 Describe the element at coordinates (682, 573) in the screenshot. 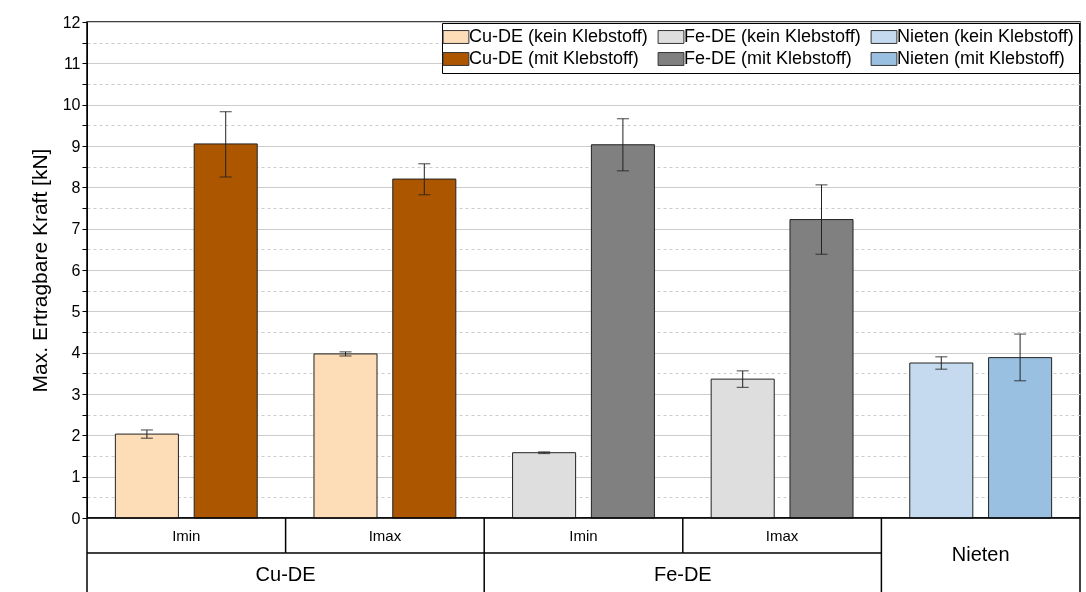

I see `text: Fe-DE` at that location.